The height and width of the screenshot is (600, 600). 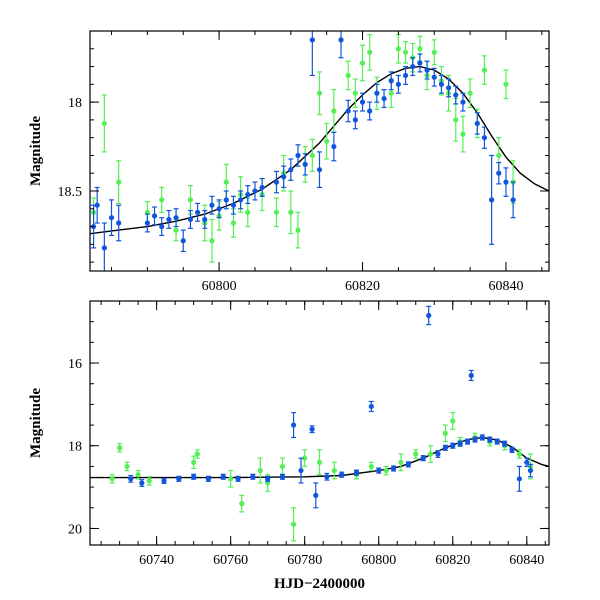 What do you see at coordinates (304, 560) in the screenshot?
I see `x-tick-label: 60780` at bounding box center [304, 560].